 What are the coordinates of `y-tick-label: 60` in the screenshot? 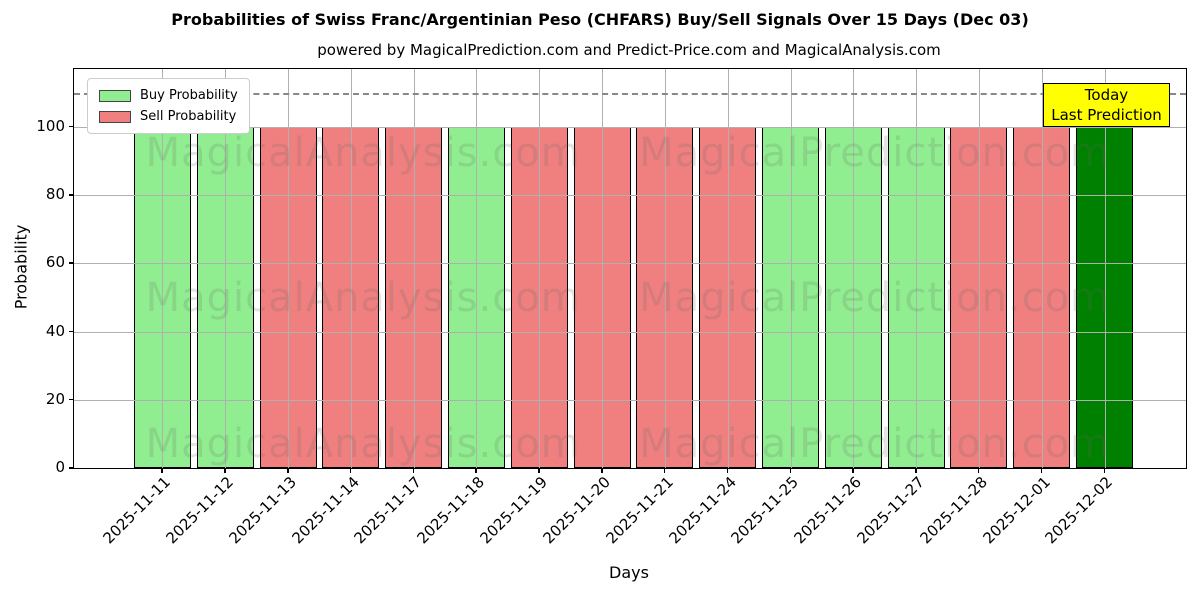 It's located at (55, 262).